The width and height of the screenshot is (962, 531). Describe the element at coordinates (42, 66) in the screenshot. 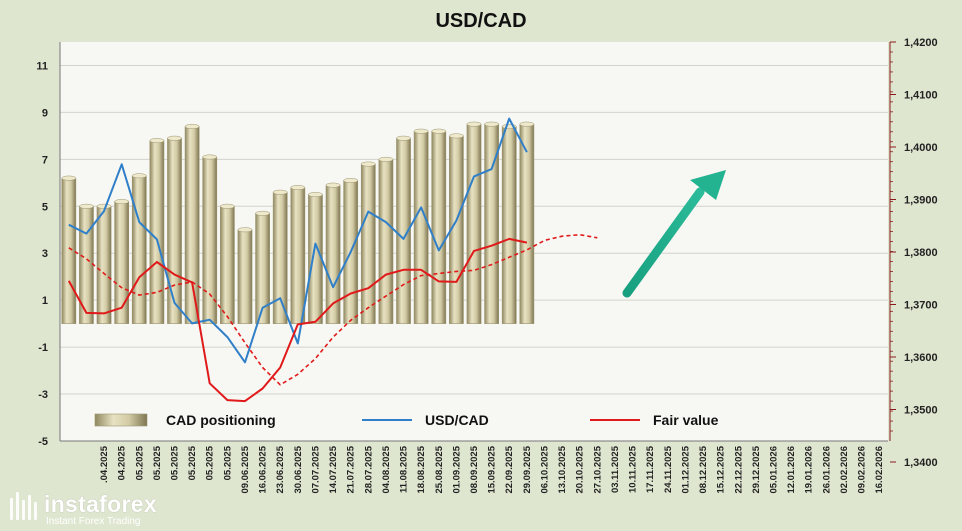

I see `y-left-tick-label: 11` at that location.